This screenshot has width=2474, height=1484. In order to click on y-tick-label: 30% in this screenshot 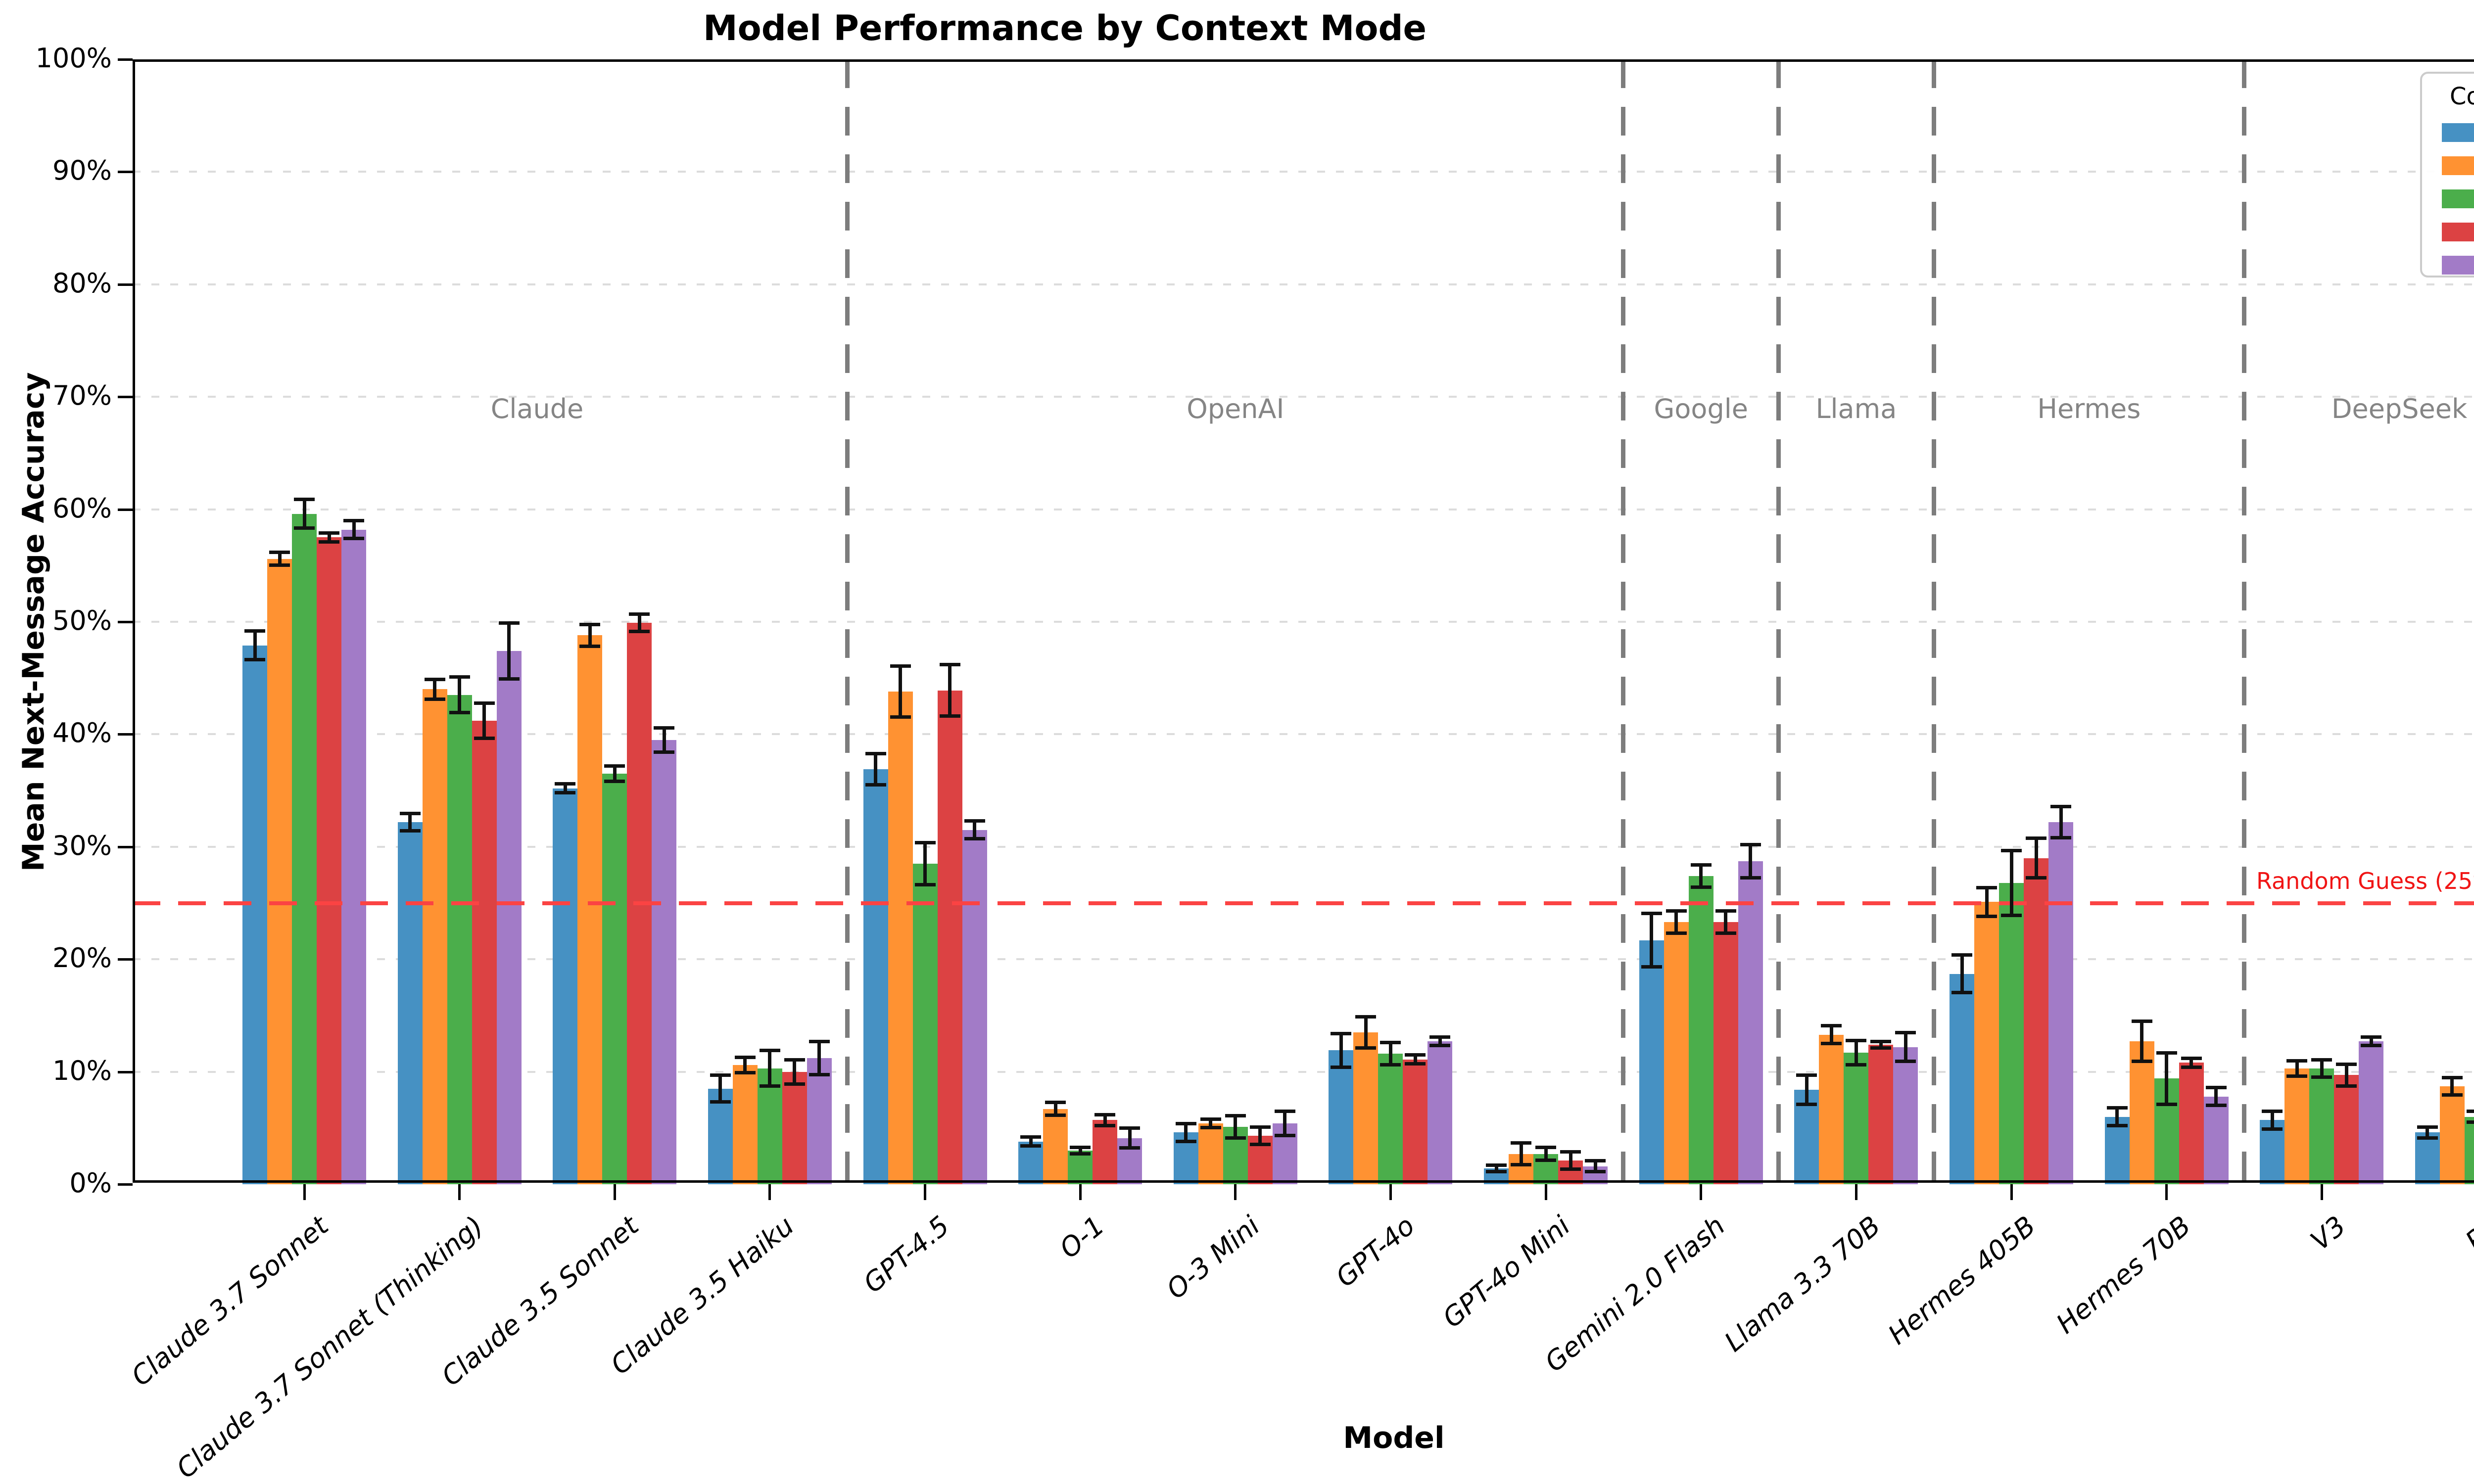, I will do `click(82, 845)`.